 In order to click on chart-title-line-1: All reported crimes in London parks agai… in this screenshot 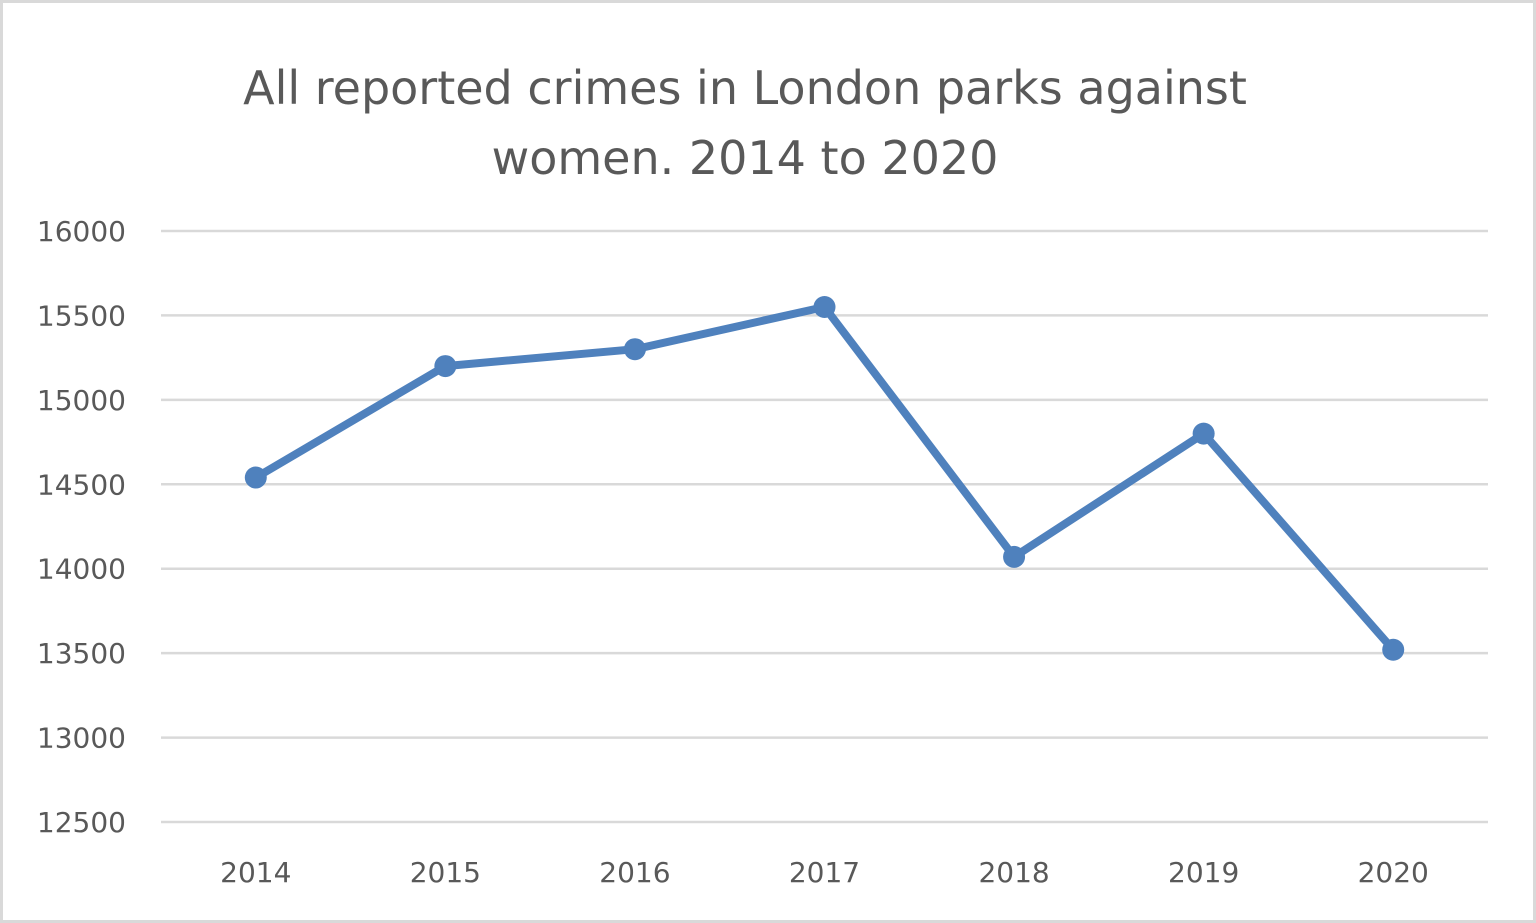, I will do `click(745, 88)`.